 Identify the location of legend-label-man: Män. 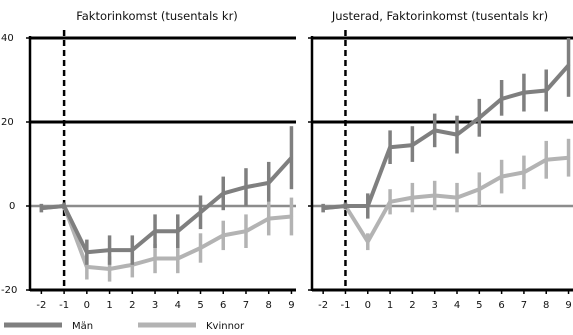
(82, 326).